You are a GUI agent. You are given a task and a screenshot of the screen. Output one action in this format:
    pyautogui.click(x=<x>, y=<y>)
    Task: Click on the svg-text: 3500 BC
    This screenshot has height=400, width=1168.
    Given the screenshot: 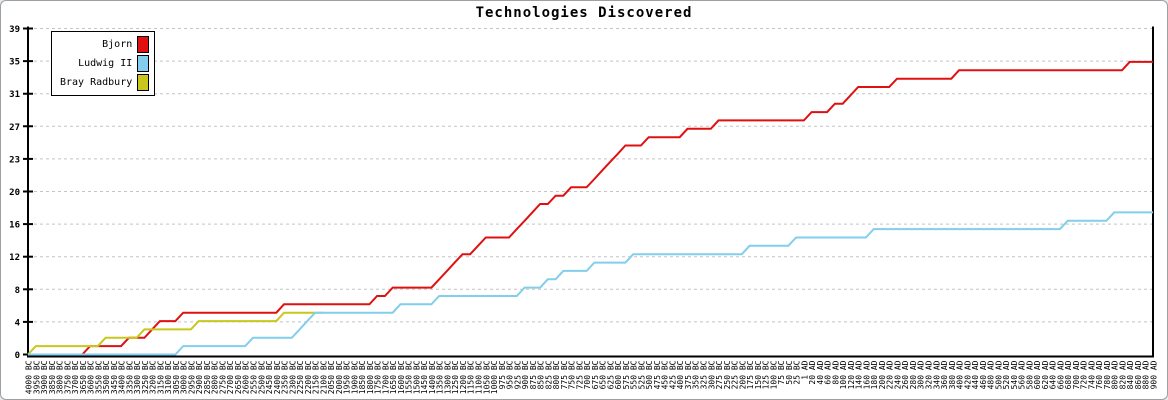 What is the action you would take?
    pyautogui.click(x=106, y=377)
    